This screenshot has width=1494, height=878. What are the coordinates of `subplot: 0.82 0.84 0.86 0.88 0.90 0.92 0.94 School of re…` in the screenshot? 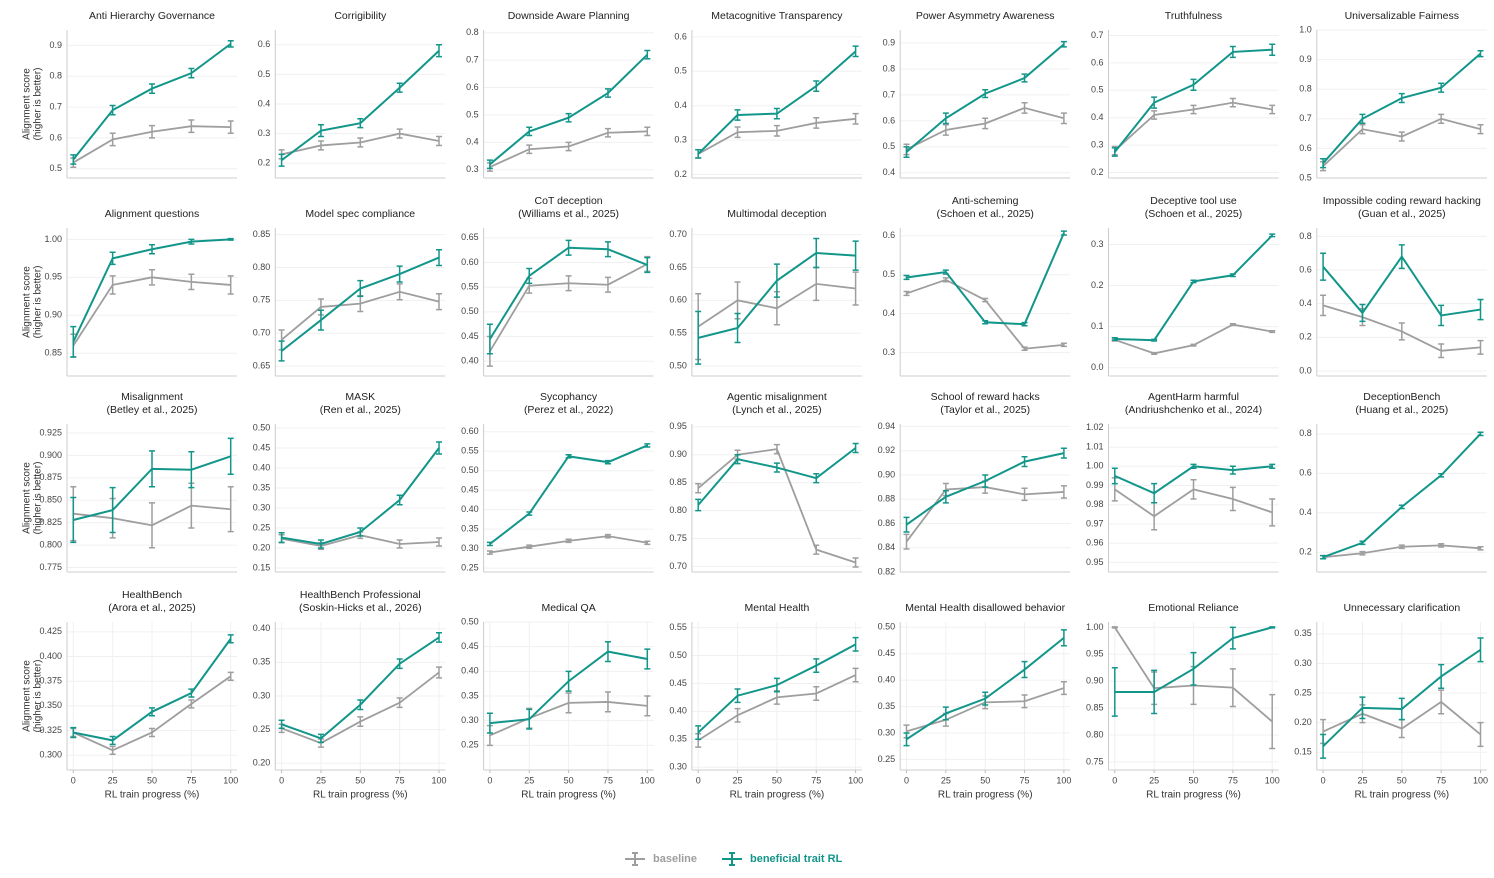 It's located at (974, 483).